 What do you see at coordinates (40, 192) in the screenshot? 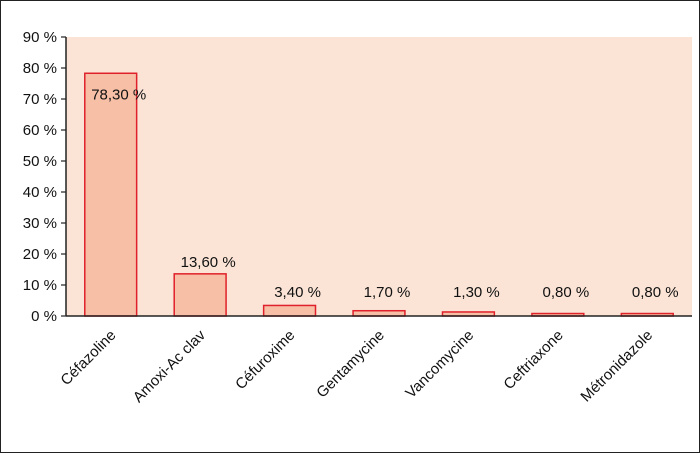
I see `y-tick-label: 40 %` at bounding box center [40, 192].